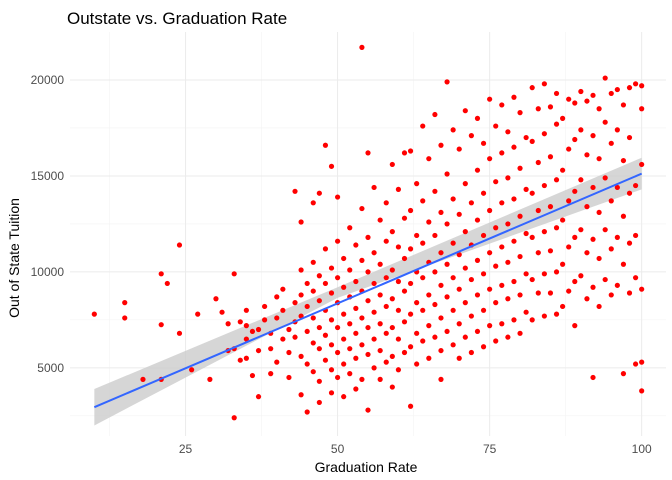  What do you see at coordinates (14, 258) in the screenshot?
I see `y-axis-title: Out of State Tuition` at bounding box center [14, 258].